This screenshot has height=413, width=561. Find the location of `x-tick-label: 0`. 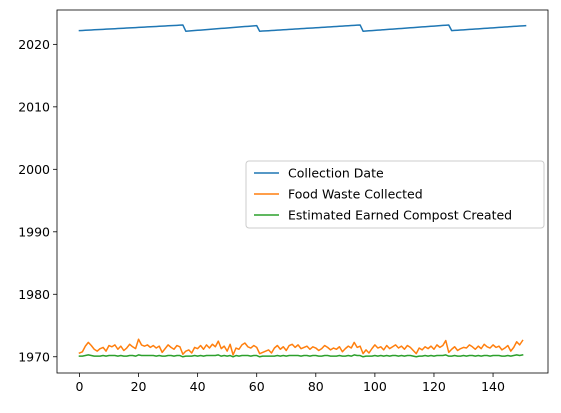

x-tick-label: 0 is located at coordinates (79, 386).